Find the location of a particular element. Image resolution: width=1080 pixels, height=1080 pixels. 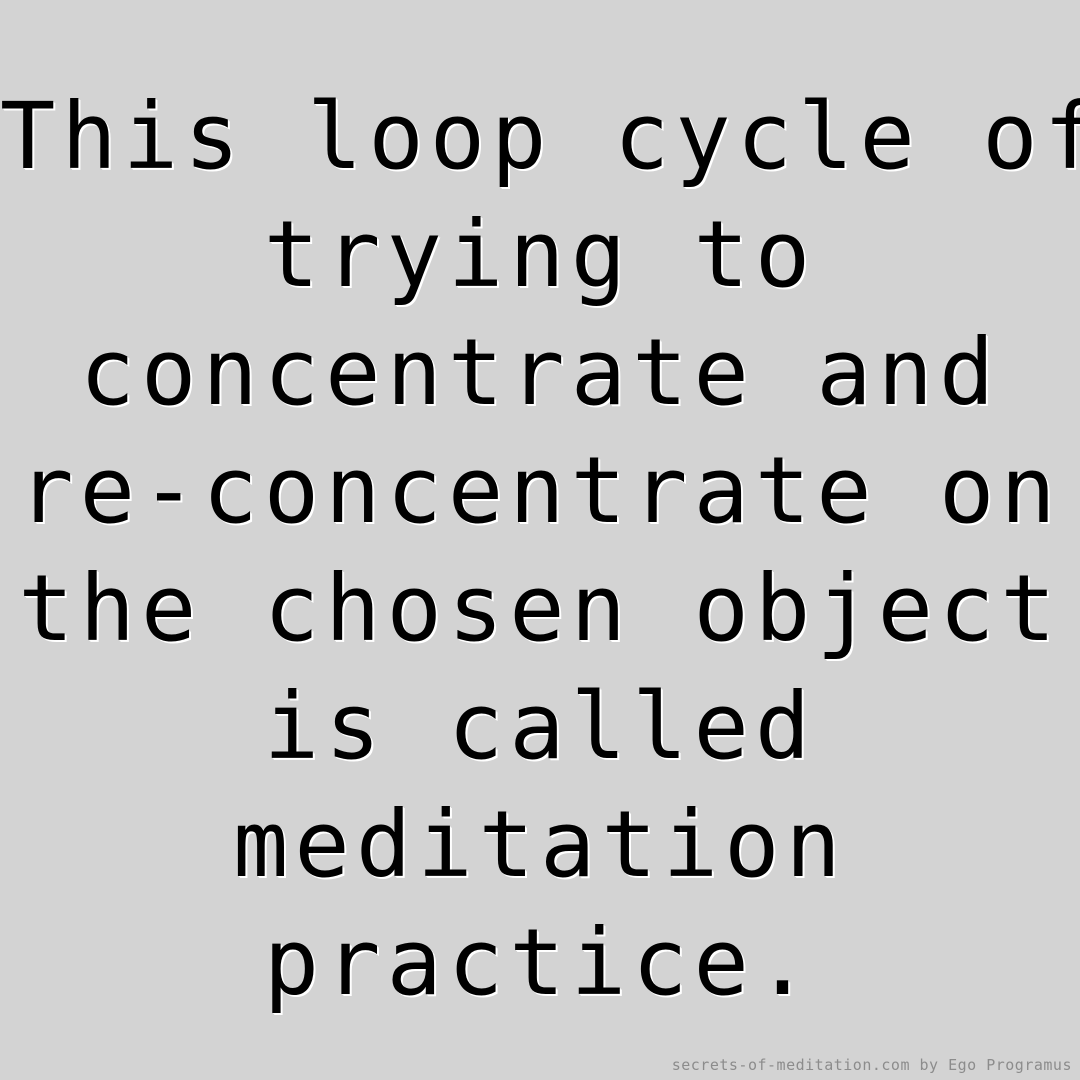

quote-line-5: the chosen object is located at coordinates (540, 608).